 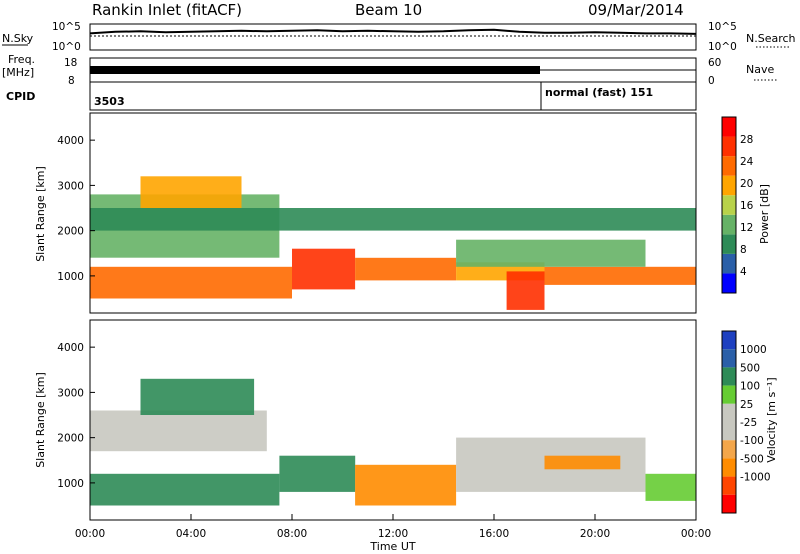 What do you see at coordinates (76, 416) in the screenshot?
I see `velocity-y-ticks: 1000 2000 3000 4000` at bounding box center [76, 416].